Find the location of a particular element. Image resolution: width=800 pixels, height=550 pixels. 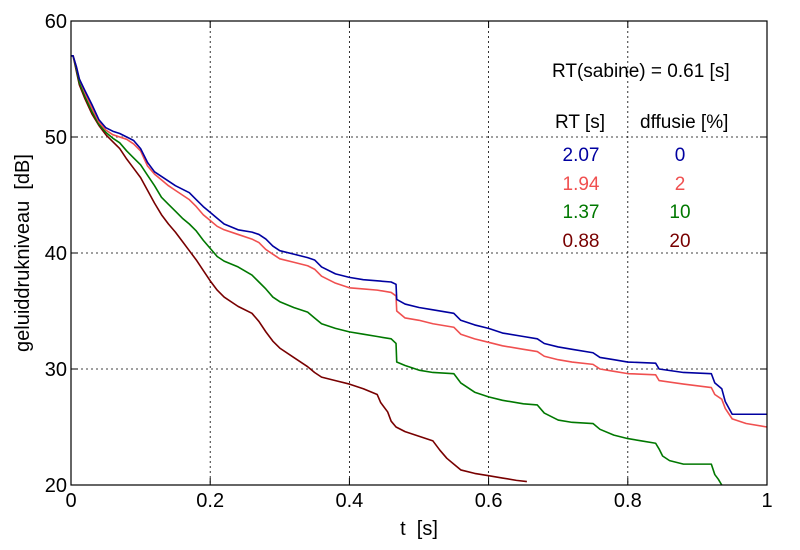

legend-rt-value: 1.37 is located at coordinates (581, 212).